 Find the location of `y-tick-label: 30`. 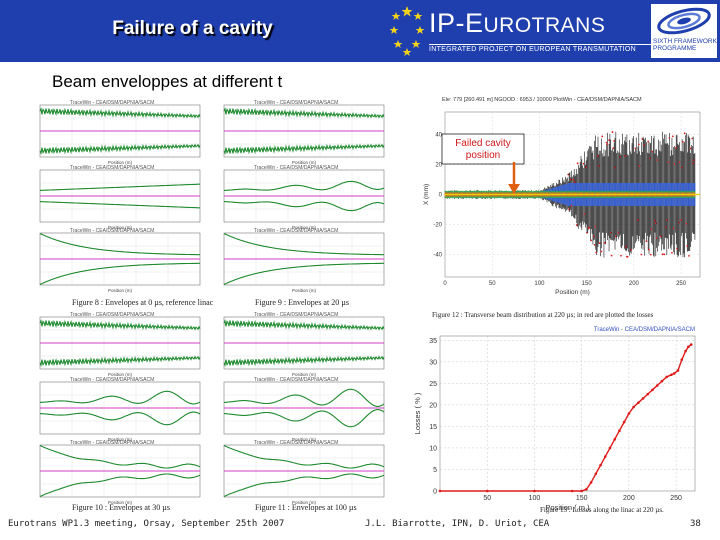

y-tick-label: 30 is located at coordinates (433, 362).